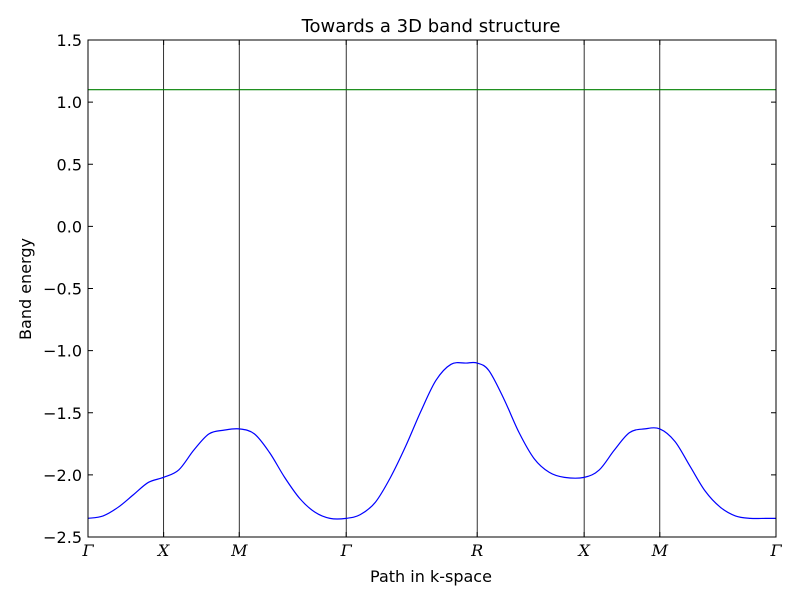 This screenshot has width=800, height=600. Describe the element at coordinates (62, 537) in the screenshot. I see `y-tick-label: −2.5` at that location.